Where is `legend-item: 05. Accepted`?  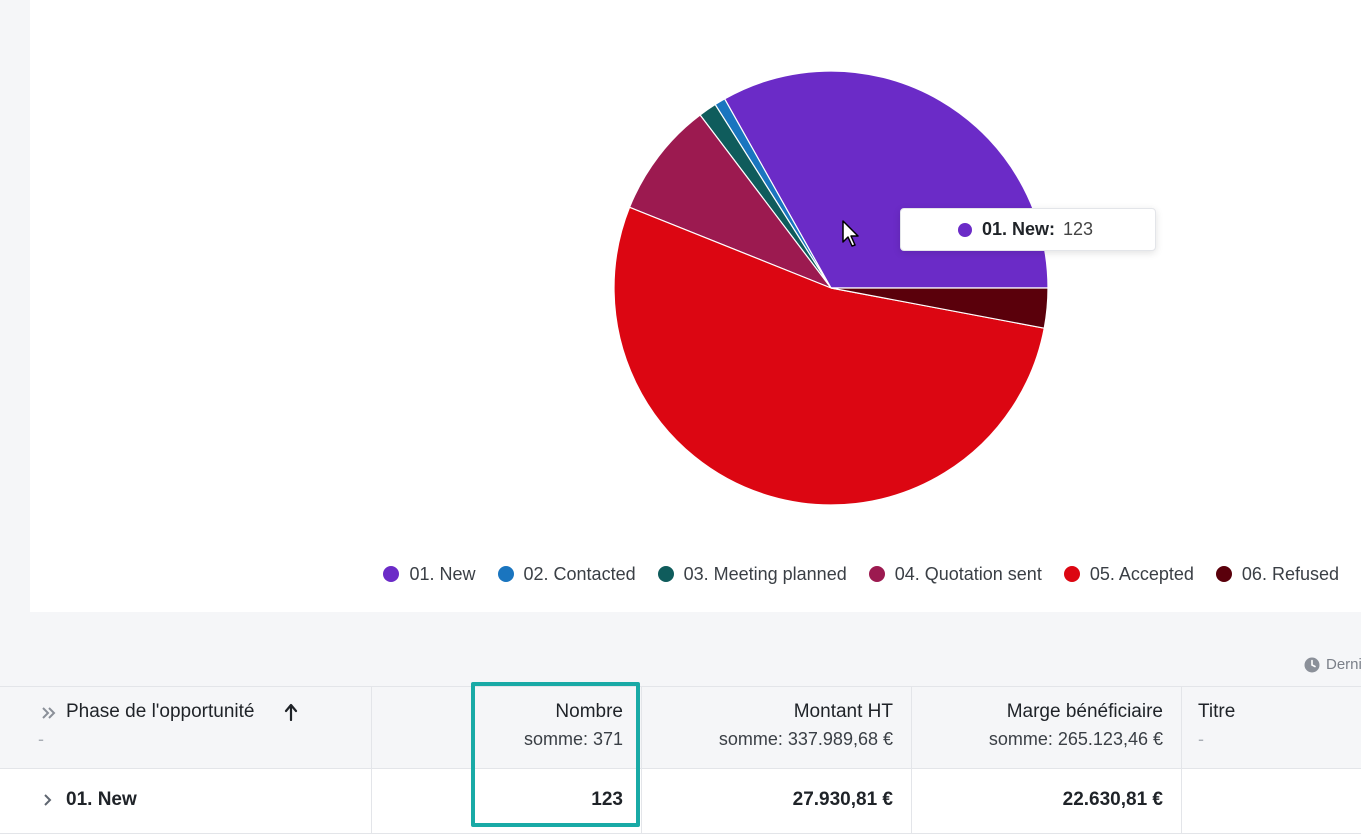 legend-item: 05. Accepted is located at coordinates (1128, 574).